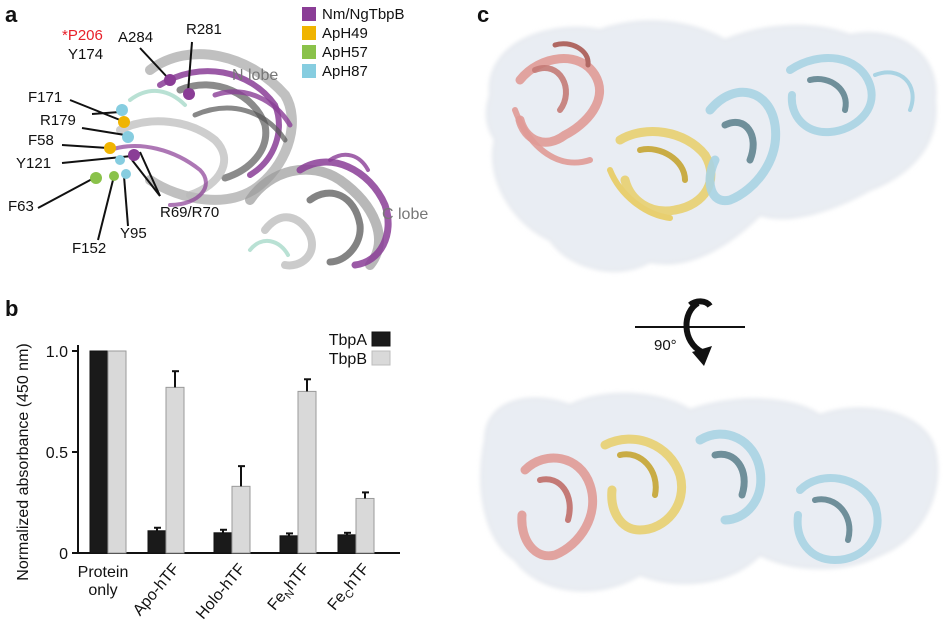 This screenshot has height=623, width=946. Describe the element at coordinates (363, 14) in the screenshot. I see `legend-label: Nm/NgTbpB` at that location.